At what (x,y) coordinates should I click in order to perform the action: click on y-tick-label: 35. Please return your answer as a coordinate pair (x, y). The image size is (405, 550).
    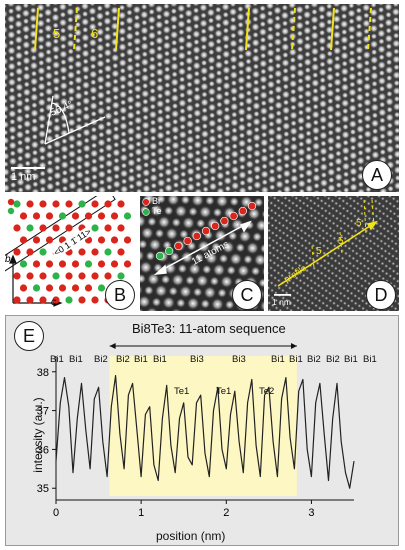
    Looking at the image, I should click on (43, 489).